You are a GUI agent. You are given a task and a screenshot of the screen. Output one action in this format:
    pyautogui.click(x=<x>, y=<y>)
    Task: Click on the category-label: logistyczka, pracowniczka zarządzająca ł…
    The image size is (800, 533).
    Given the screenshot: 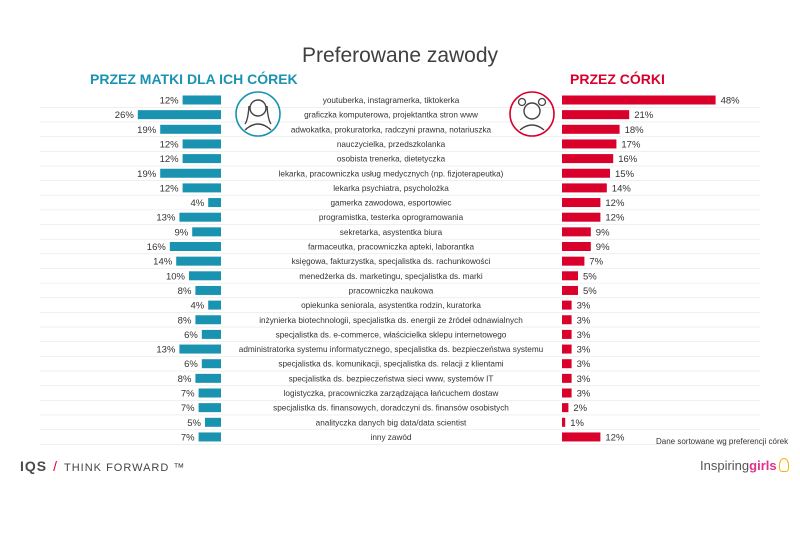 What is the action you would take?
    pyautogui.click(x=391, y=393)
    